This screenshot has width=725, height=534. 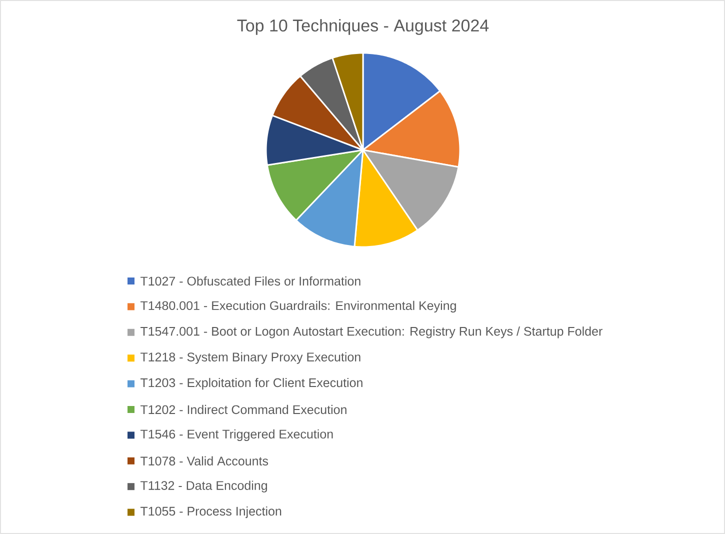 I want to click on legend-label: T1203 - Exploitation for Client Execution, so click(x=251, y=384).